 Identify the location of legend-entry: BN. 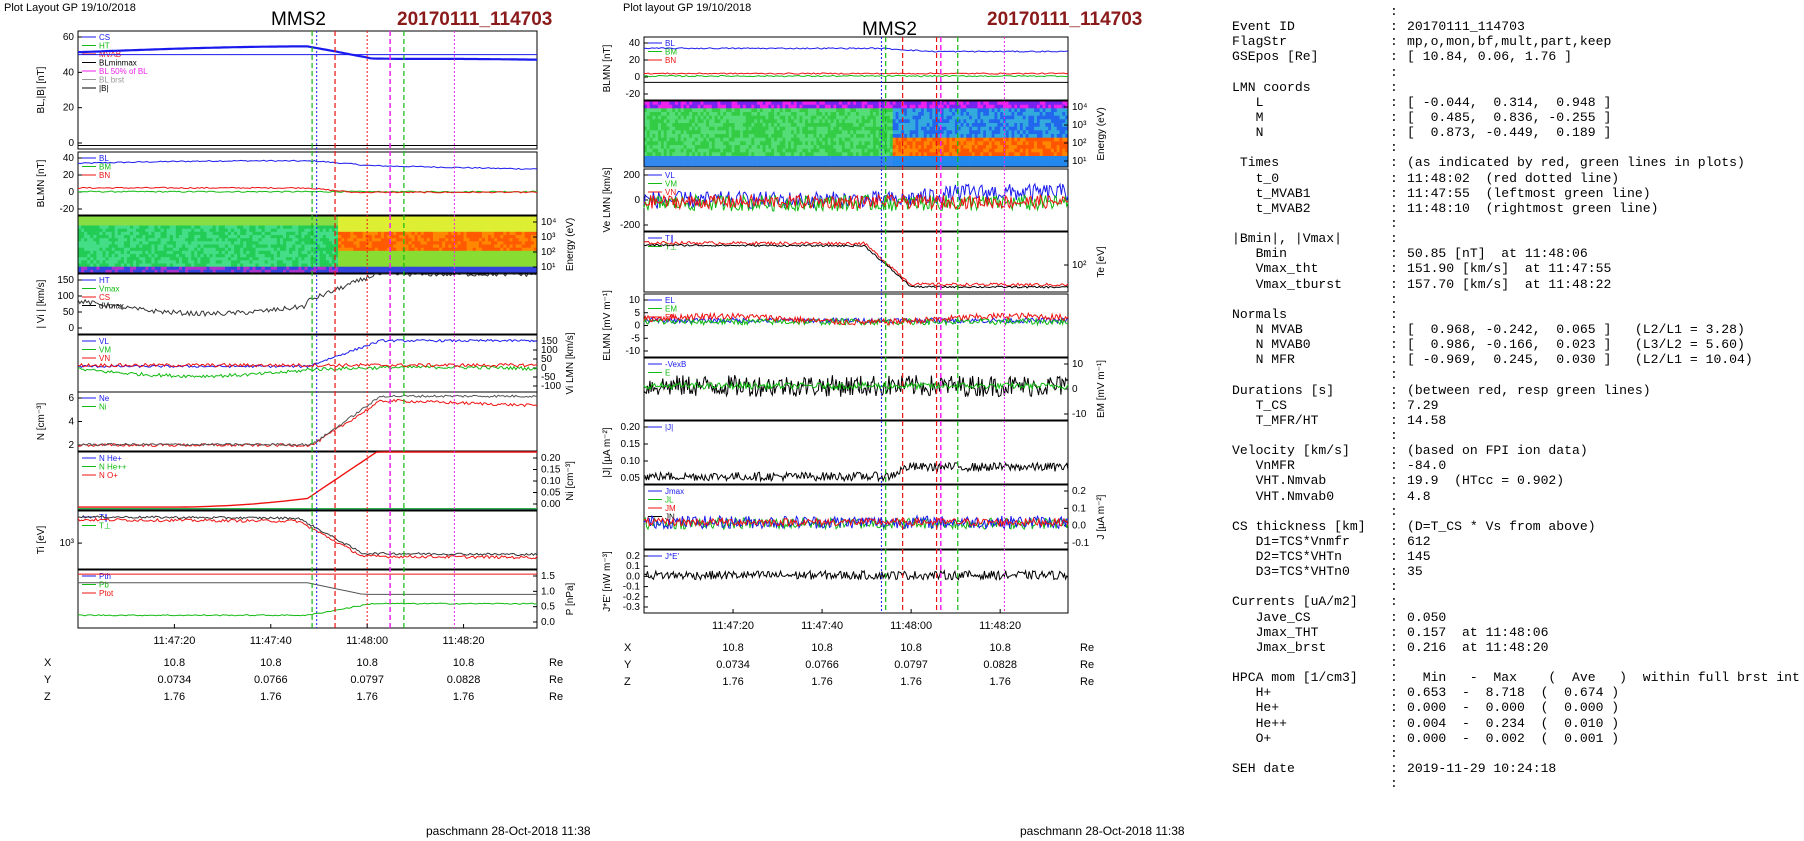
(104, 175).